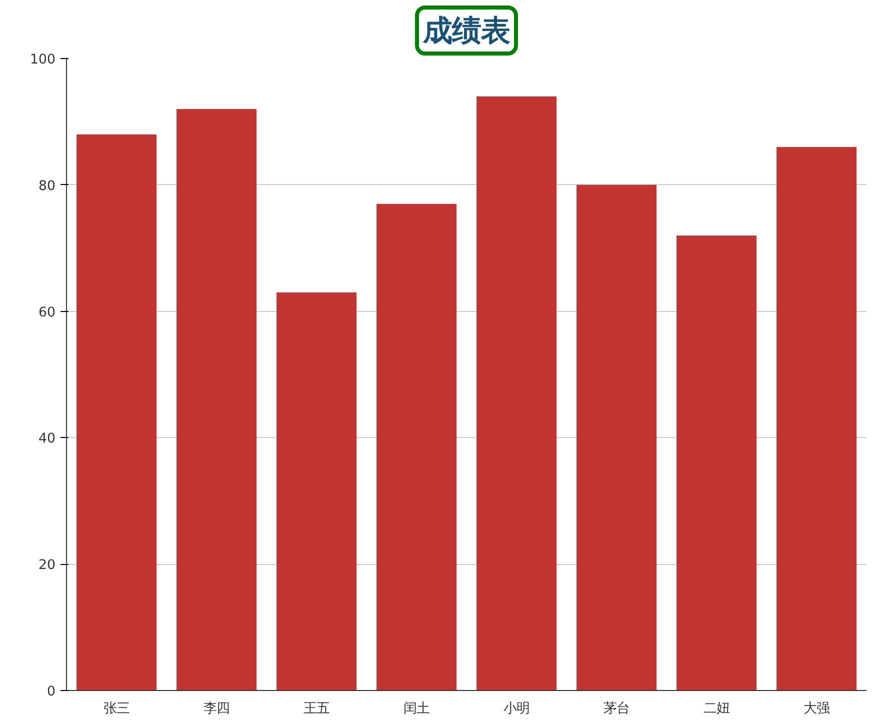 The image size is (894, 724). Describe the element at coordinates (466, 31) in the screenshot. I see `chart-title: 成绩表` at that location.